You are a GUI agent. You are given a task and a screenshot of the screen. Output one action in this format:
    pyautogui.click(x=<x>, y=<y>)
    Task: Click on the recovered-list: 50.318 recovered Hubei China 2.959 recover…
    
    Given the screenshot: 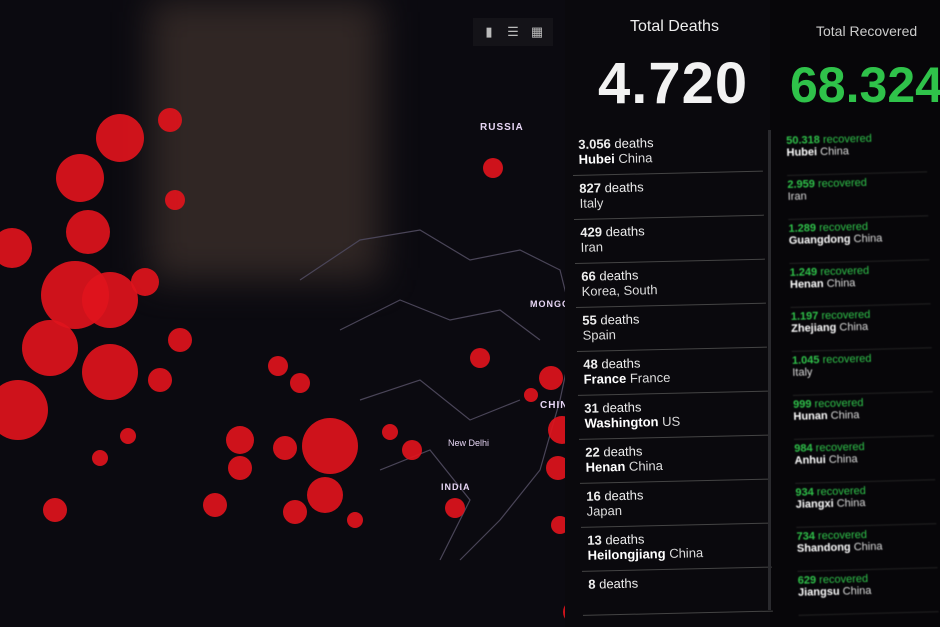 What is the action you would take?
    pyautogui.click(x=862, y=372)
    